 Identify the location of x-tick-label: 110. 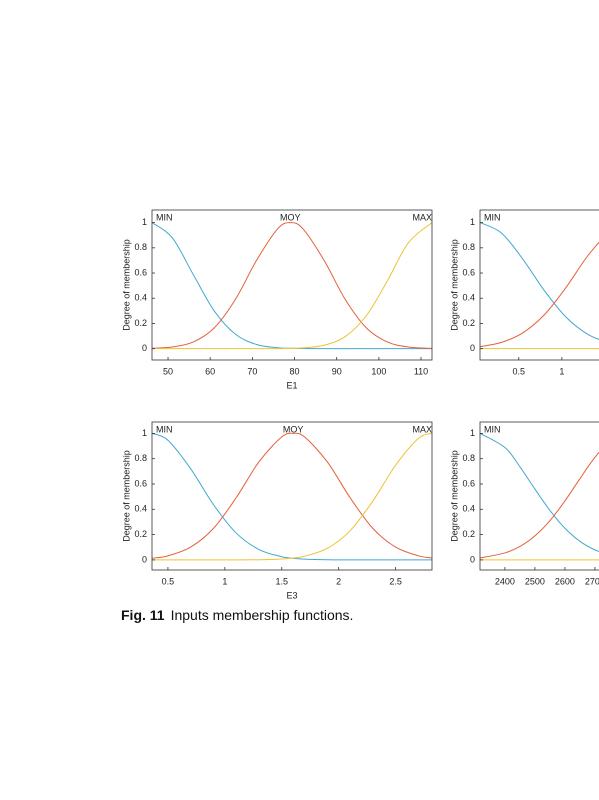
(421, 371).